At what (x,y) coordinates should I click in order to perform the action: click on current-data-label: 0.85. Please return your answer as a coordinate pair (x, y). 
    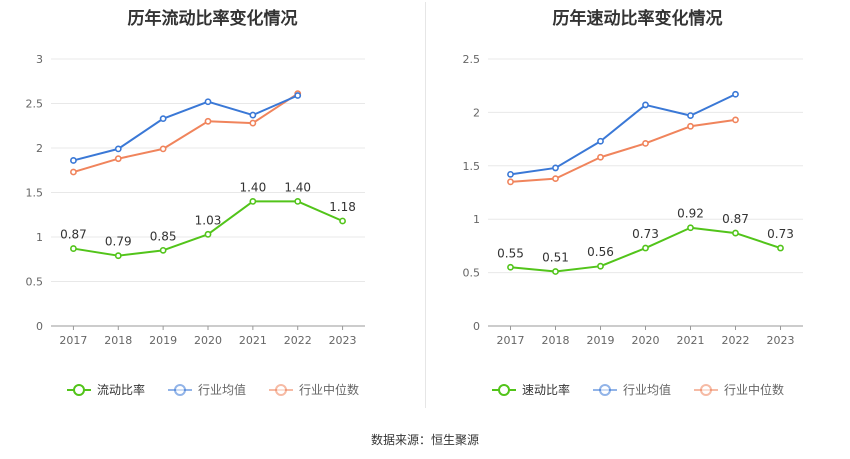
    Looking at the image, I should click on (163, 236).